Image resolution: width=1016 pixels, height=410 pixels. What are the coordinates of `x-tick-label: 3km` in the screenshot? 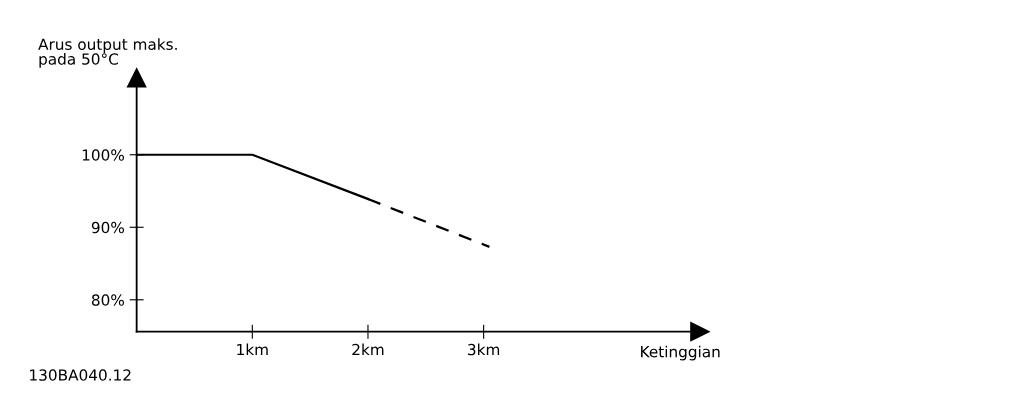 It's located at (484, 349).